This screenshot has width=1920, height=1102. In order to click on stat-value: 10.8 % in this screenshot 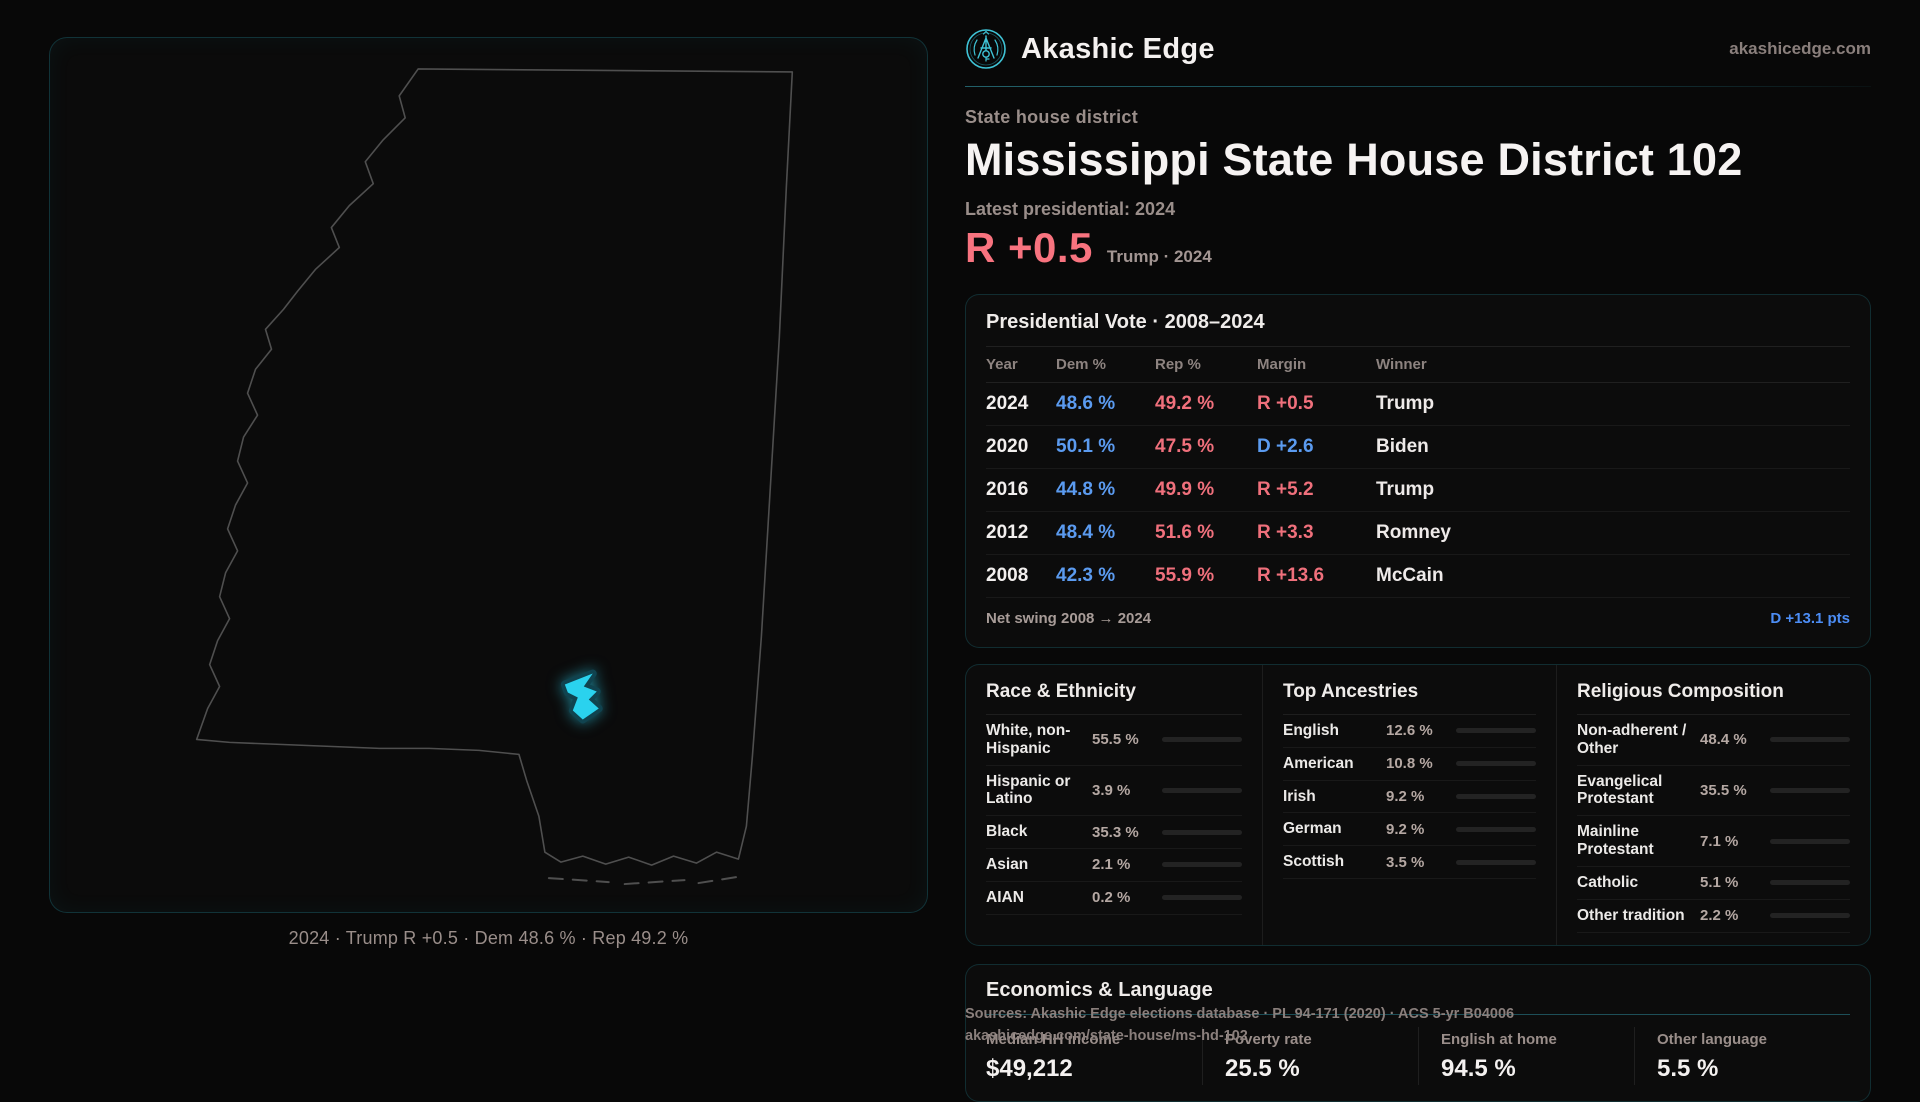, I will do `click(1409, 764)`.